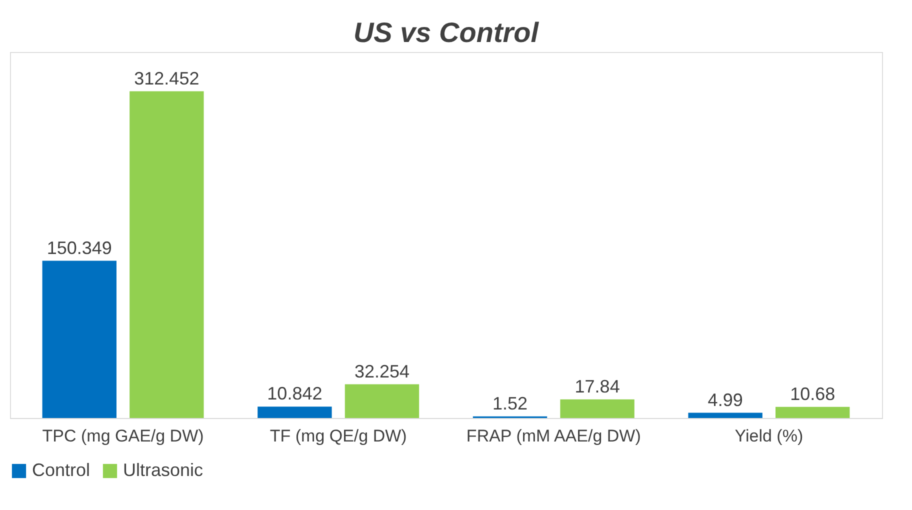  I want to click on data-label: 150.349, so click(79, 248).